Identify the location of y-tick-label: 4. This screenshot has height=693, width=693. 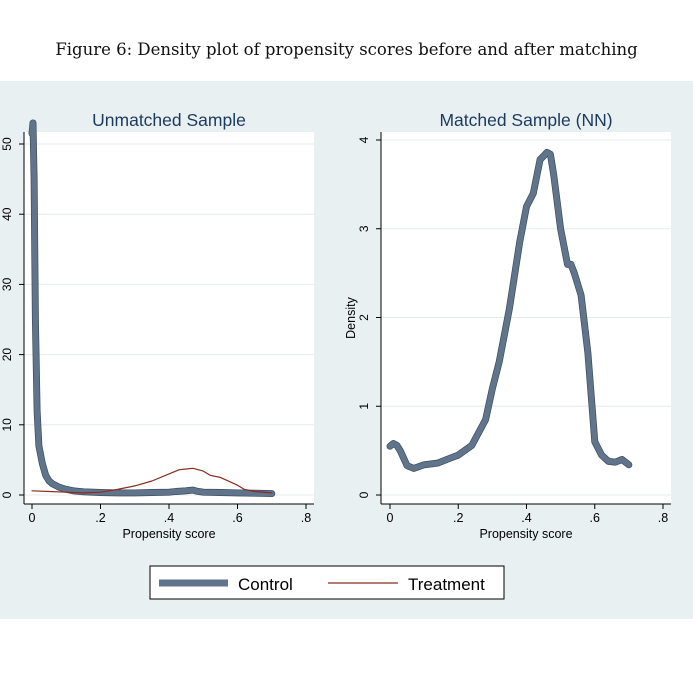
(364, 139).